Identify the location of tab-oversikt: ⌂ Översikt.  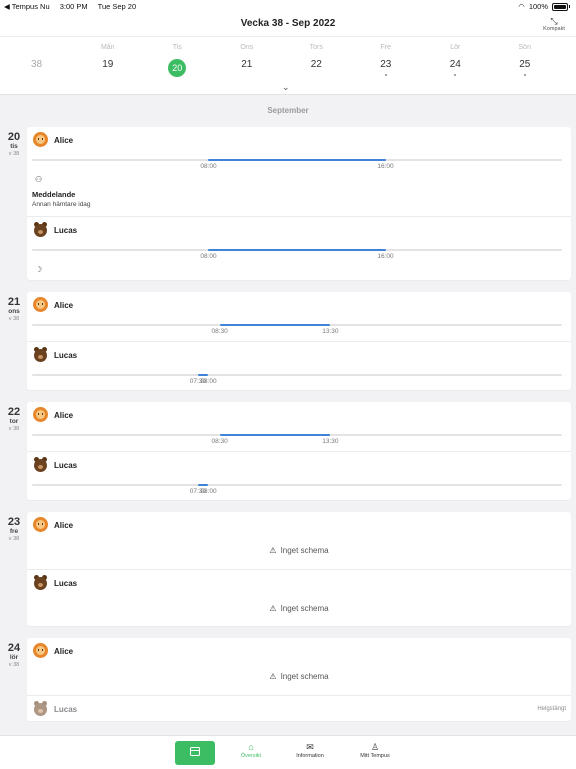
(251, 750).